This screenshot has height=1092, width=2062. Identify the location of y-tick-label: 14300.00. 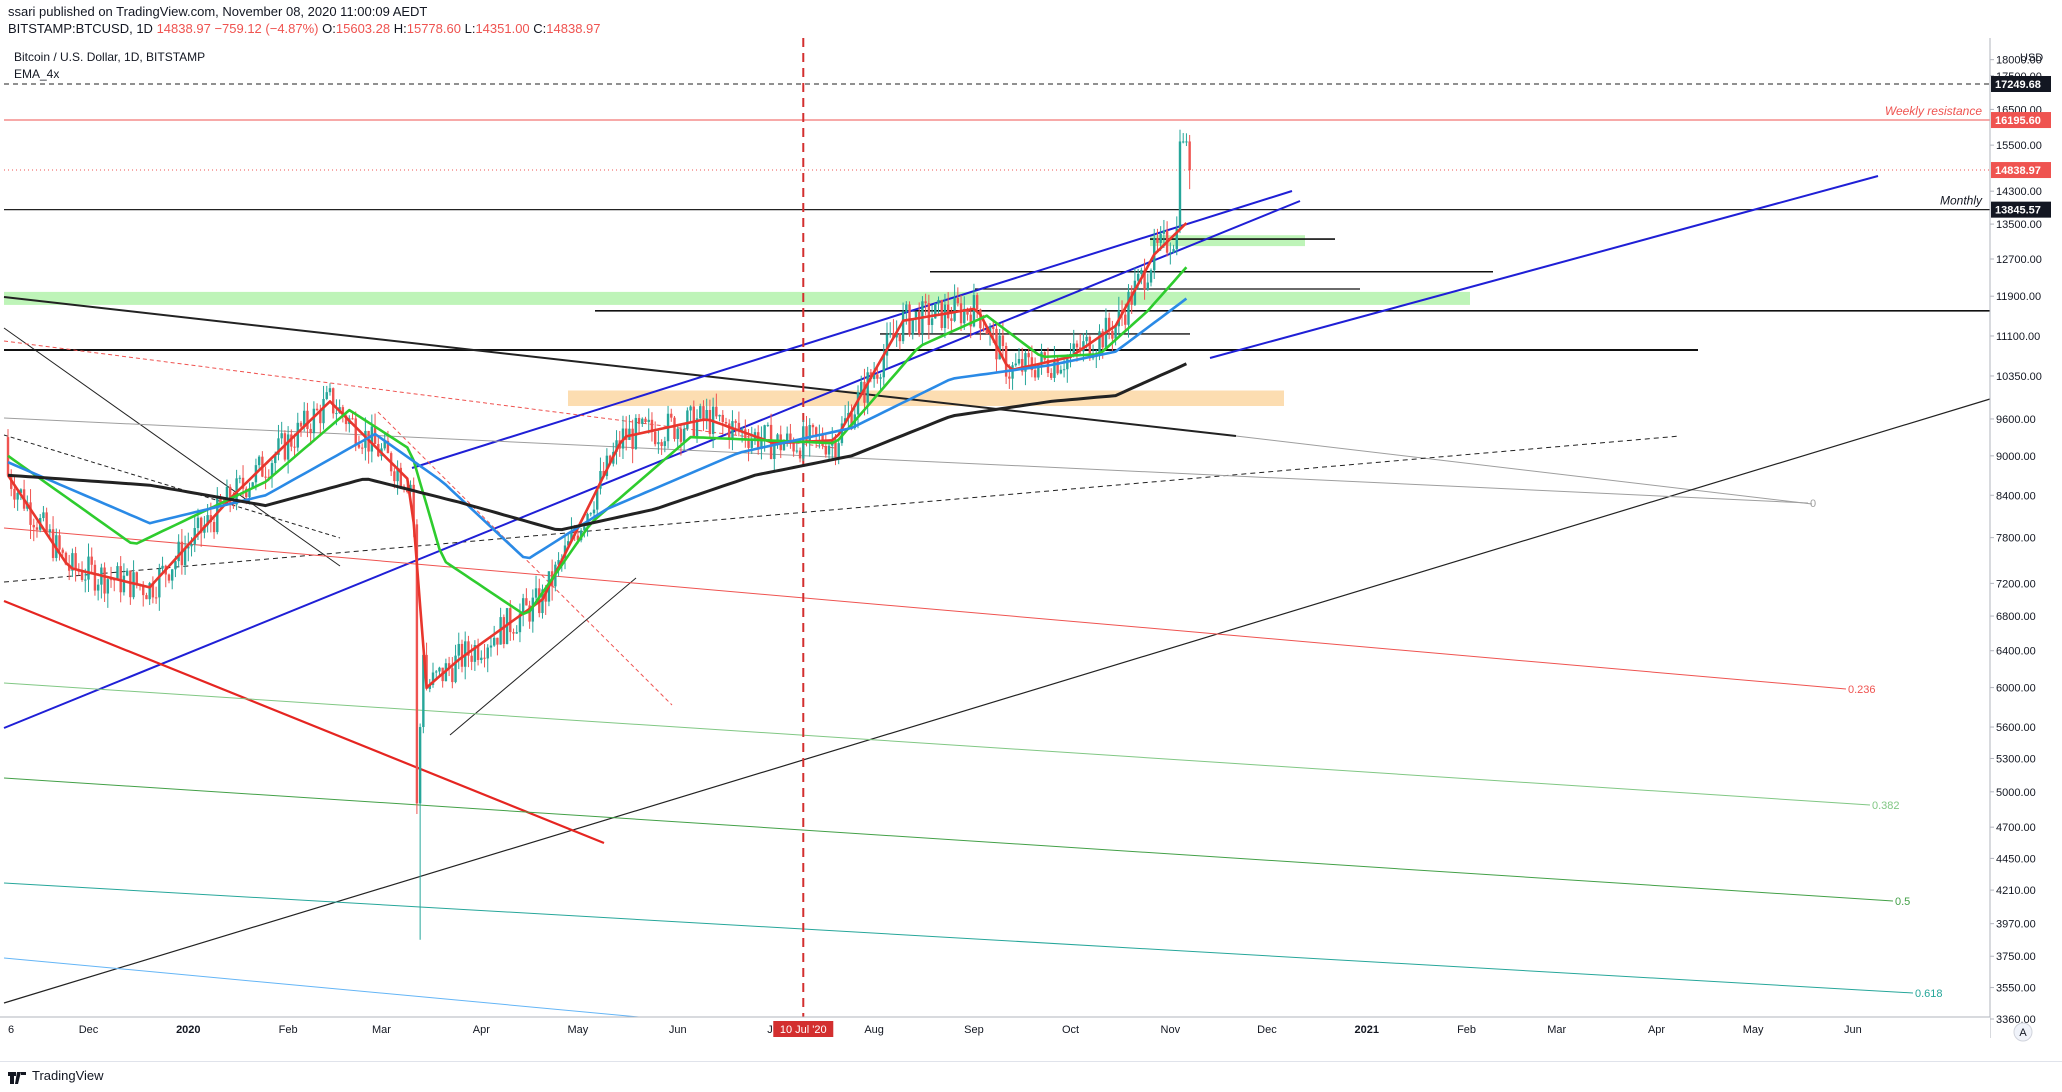
(2019, 192).